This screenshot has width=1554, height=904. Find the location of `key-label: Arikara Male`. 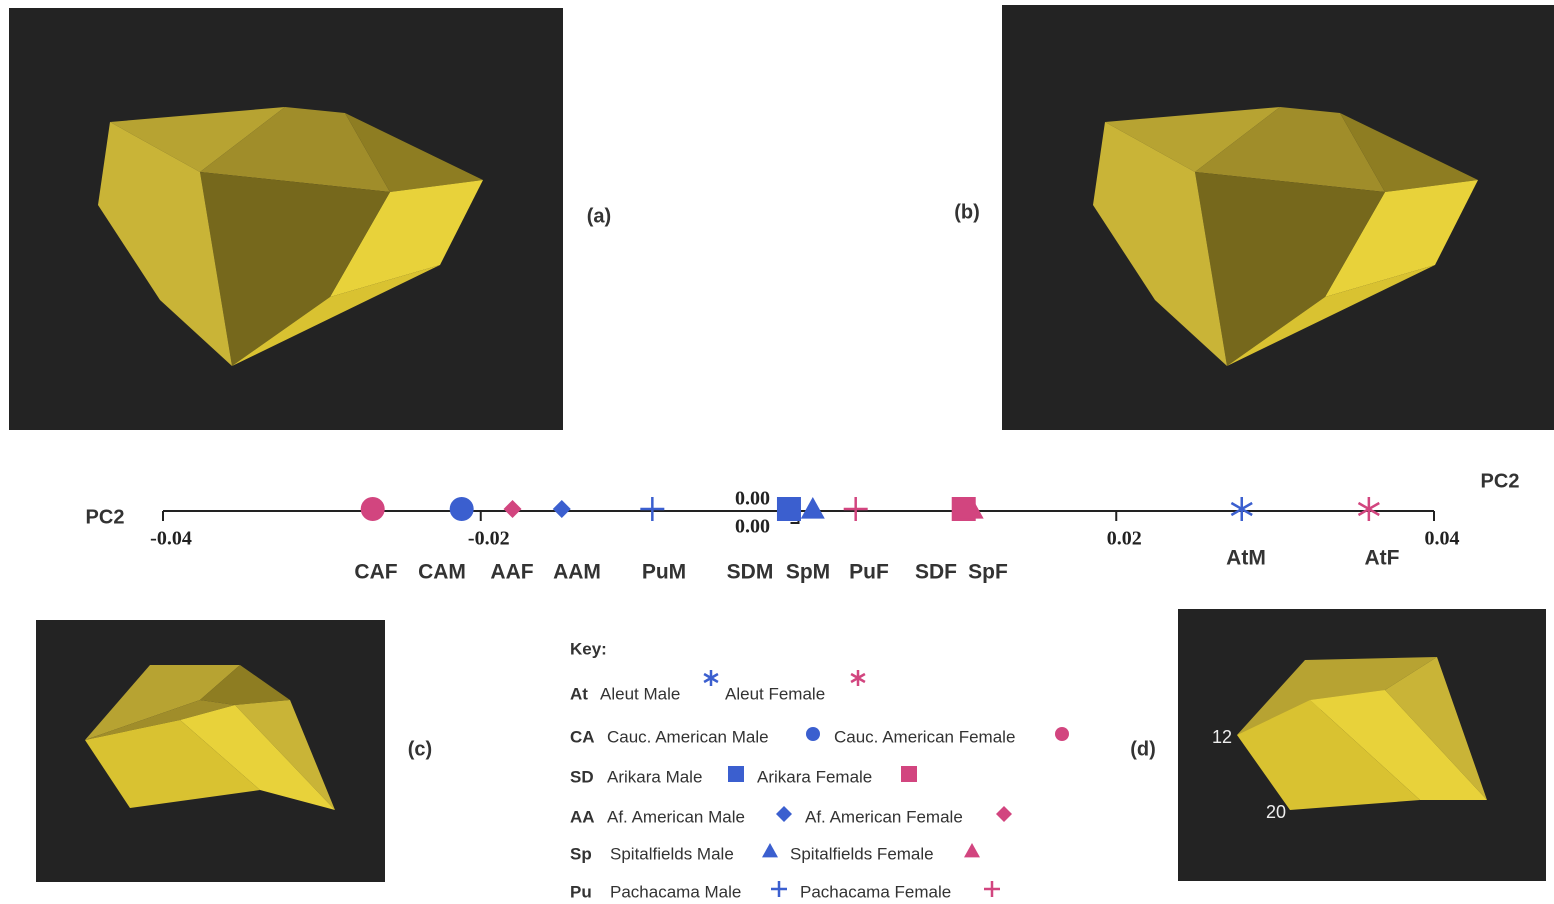

key-label: Arikara Male is located at coordinates (654, 776).